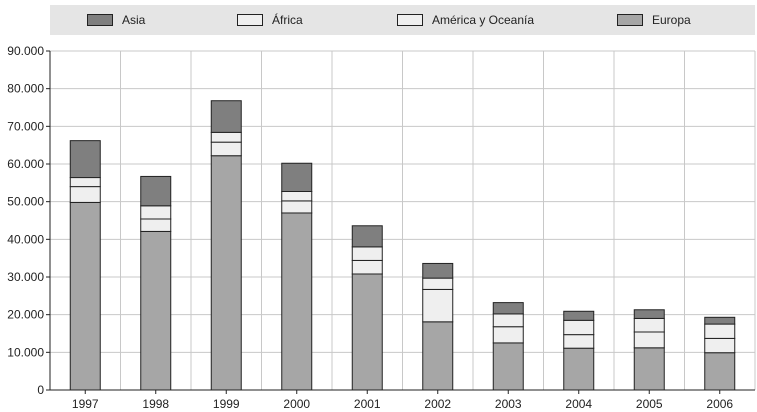 Image resolution: width=757 pixels, height=412 pixels. Describe the element at coordinates (630, 20) in the screenshot. I see `legend-swatch-europa` at that location.